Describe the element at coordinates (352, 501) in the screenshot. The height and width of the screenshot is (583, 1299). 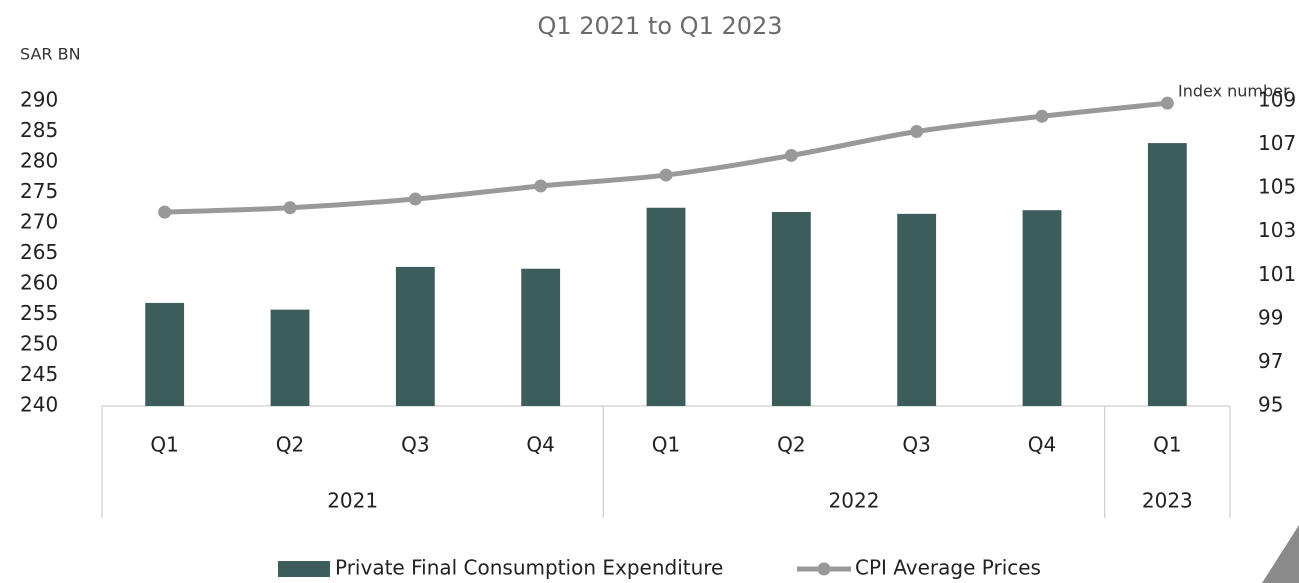
I see `group-label: 2021` at that location.